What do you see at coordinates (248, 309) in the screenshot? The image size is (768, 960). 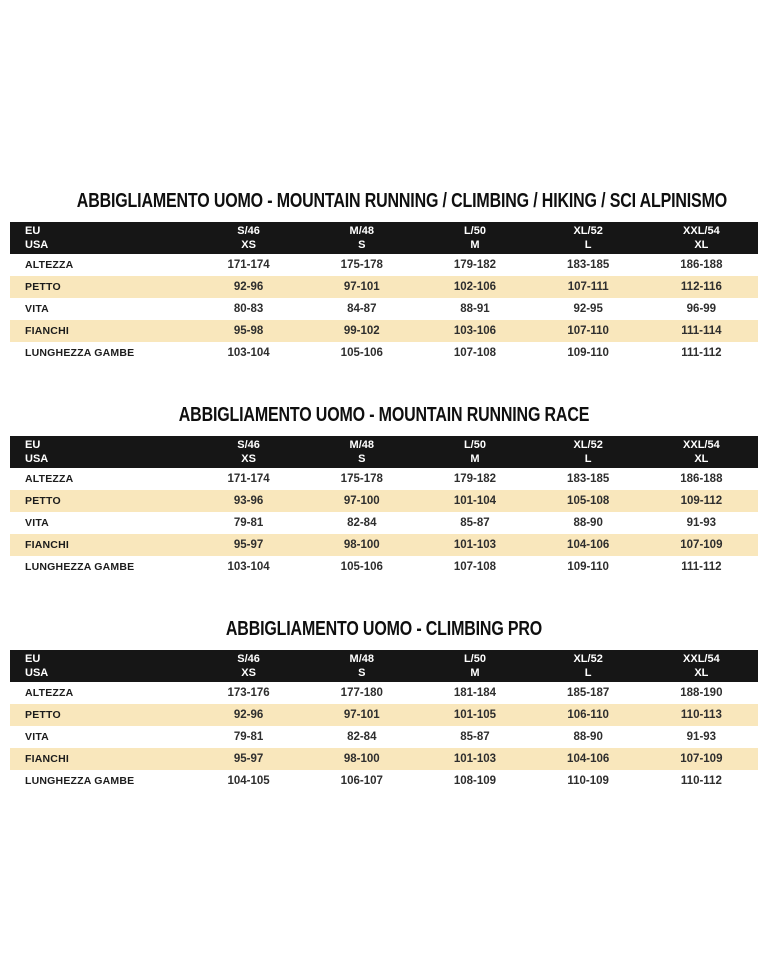 I see `size-value-cell: 80-83` at bounding box center [248, 309].